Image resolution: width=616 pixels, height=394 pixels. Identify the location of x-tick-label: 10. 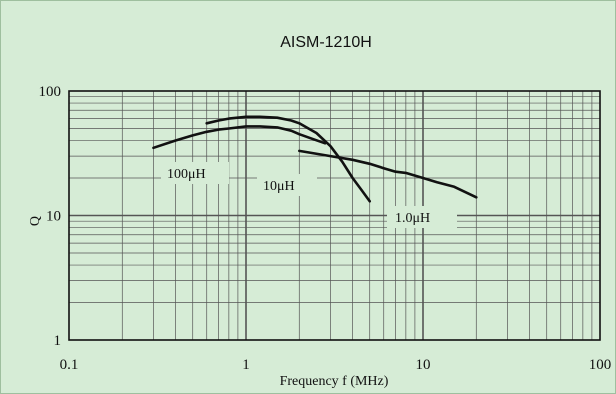
(423, 365).